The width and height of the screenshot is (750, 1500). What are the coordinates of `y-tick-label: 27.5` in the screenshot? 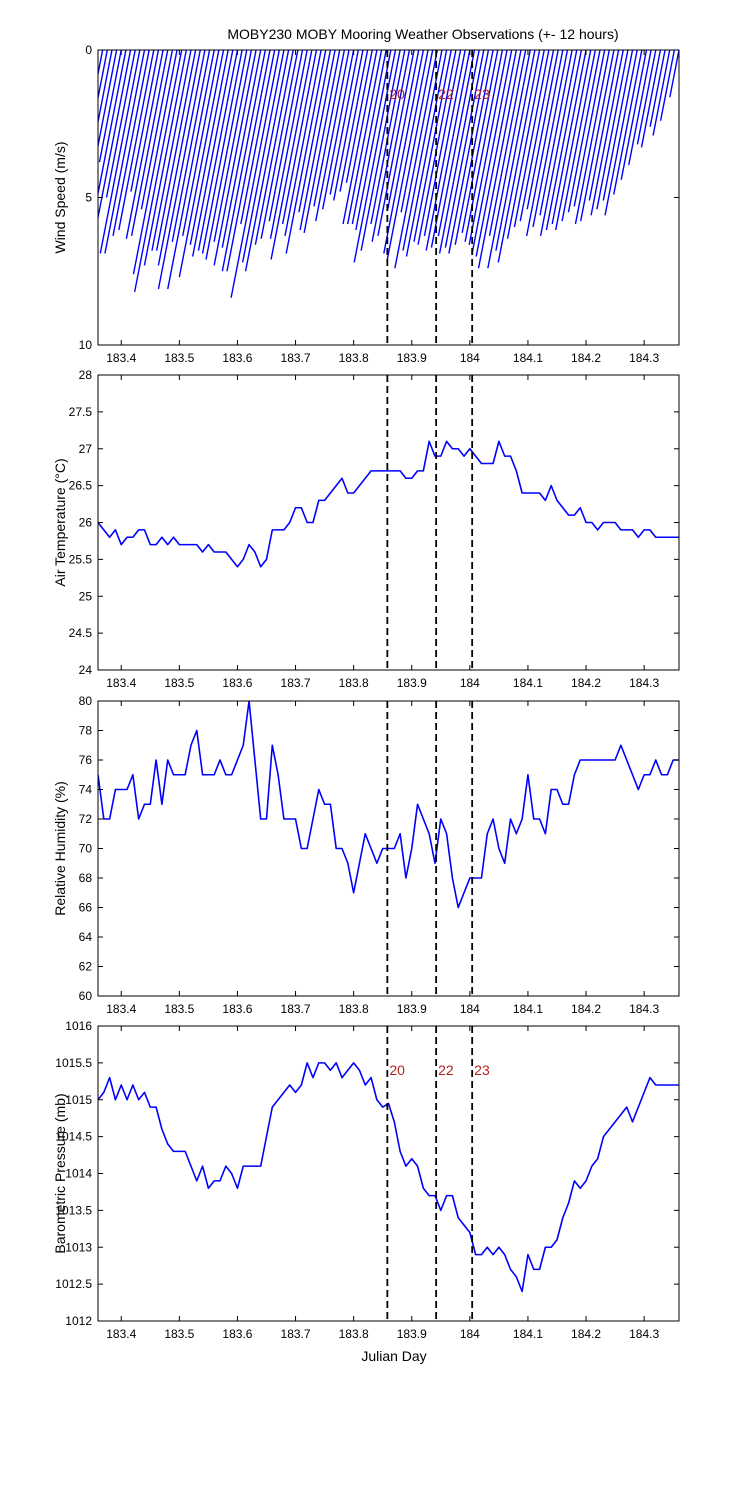 It's located at (81, 412).